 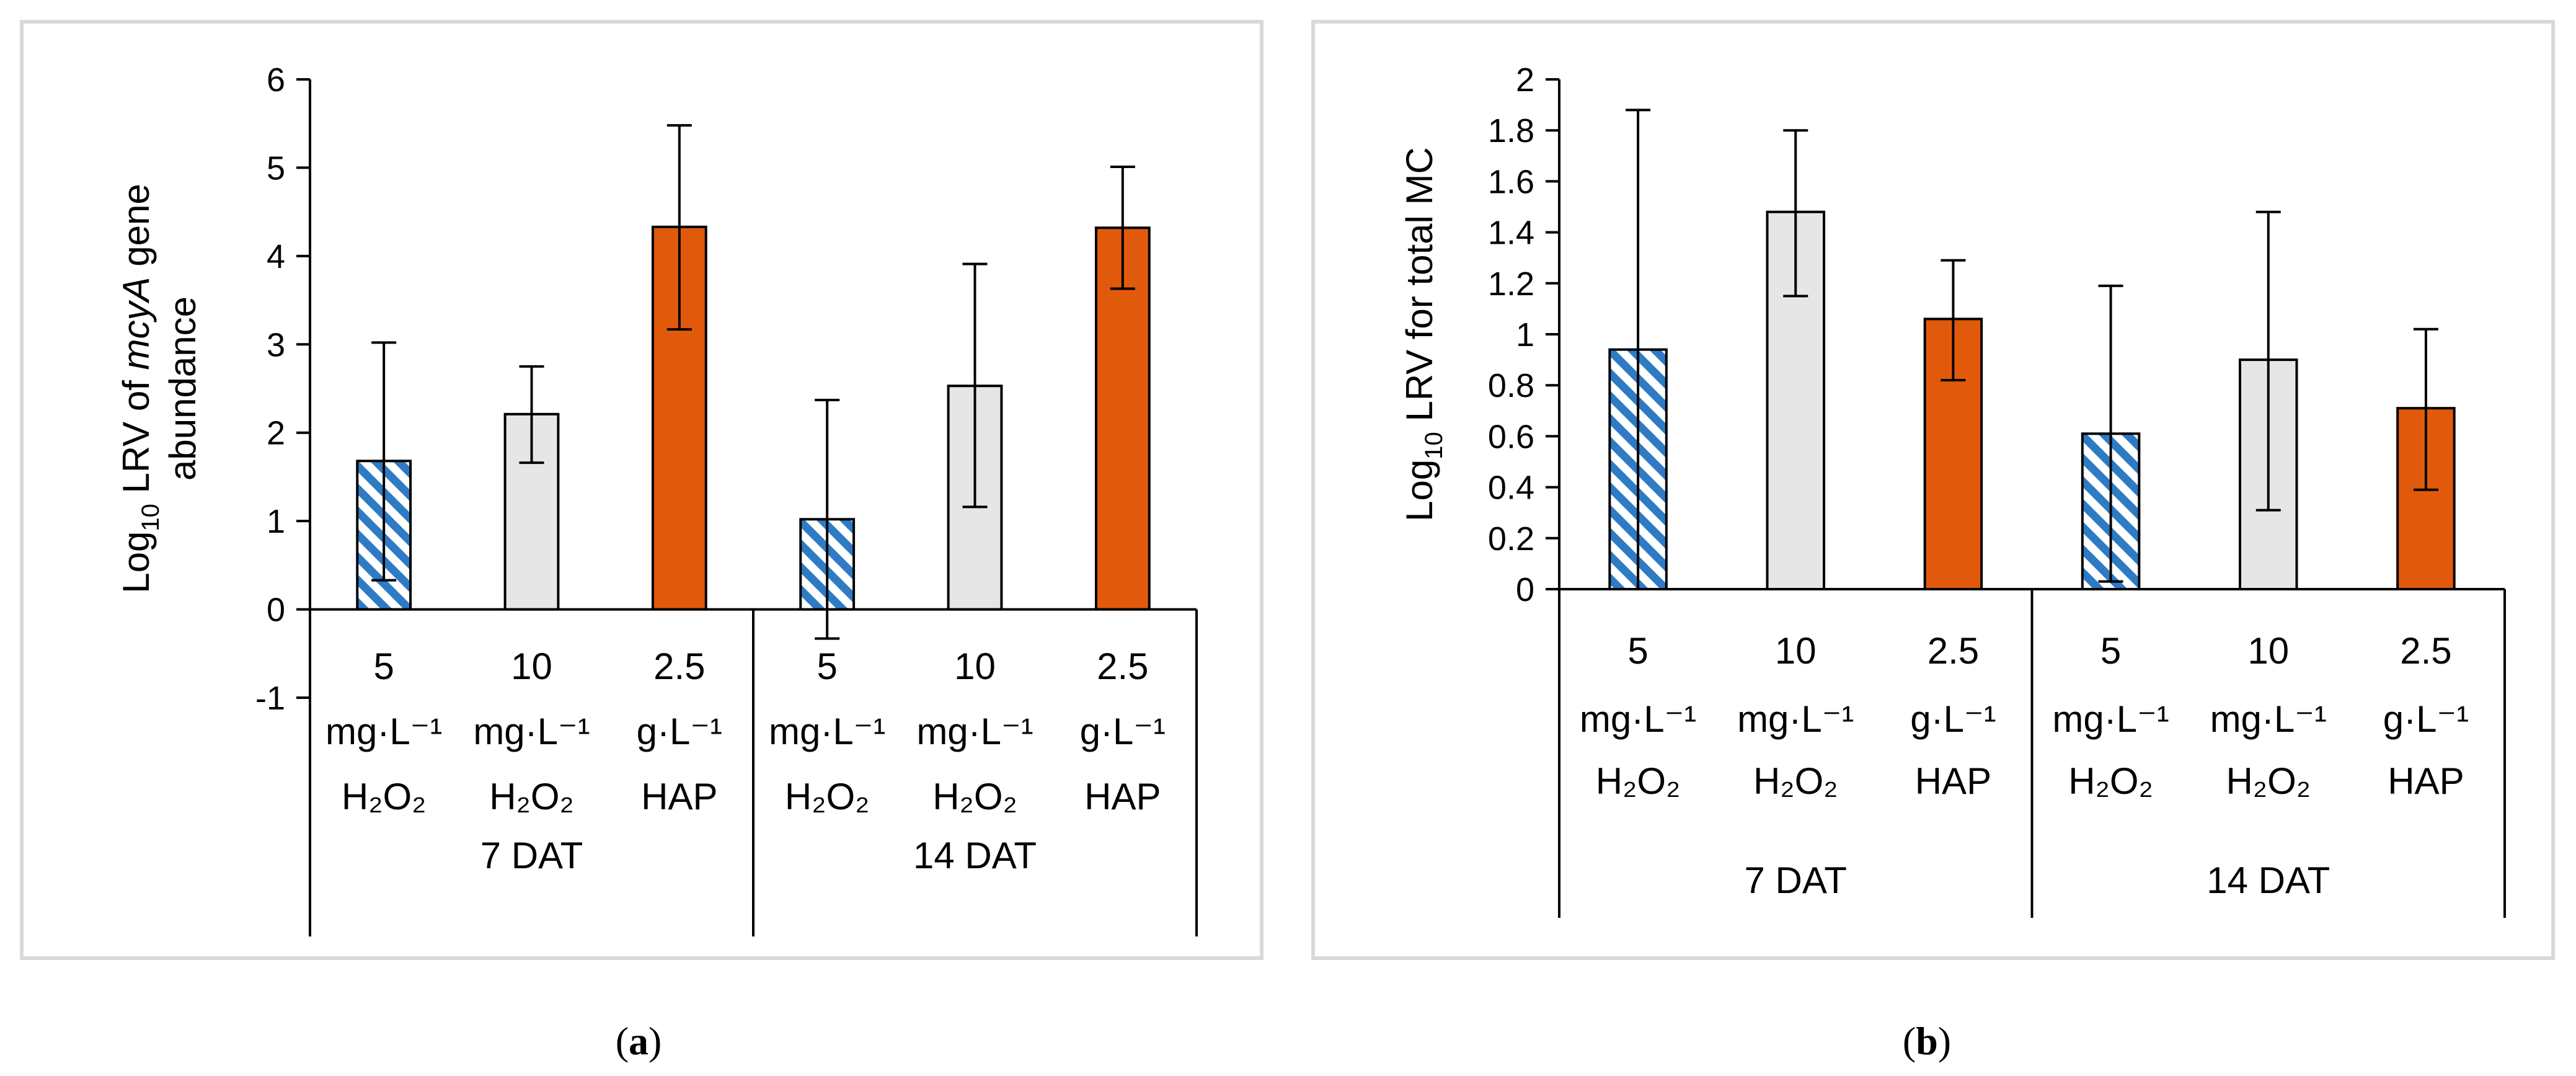 What do you see at coordinates (276, 168) in the screenshot?
I see `y-tick-label: 5` at bounding box center [276, 168].